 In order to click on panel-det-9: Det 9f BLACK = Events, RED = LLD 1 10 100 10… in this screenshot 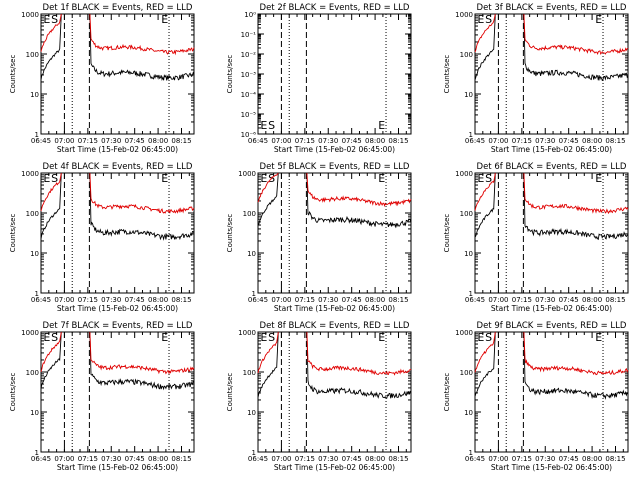, I will do `click(536, 396)`.